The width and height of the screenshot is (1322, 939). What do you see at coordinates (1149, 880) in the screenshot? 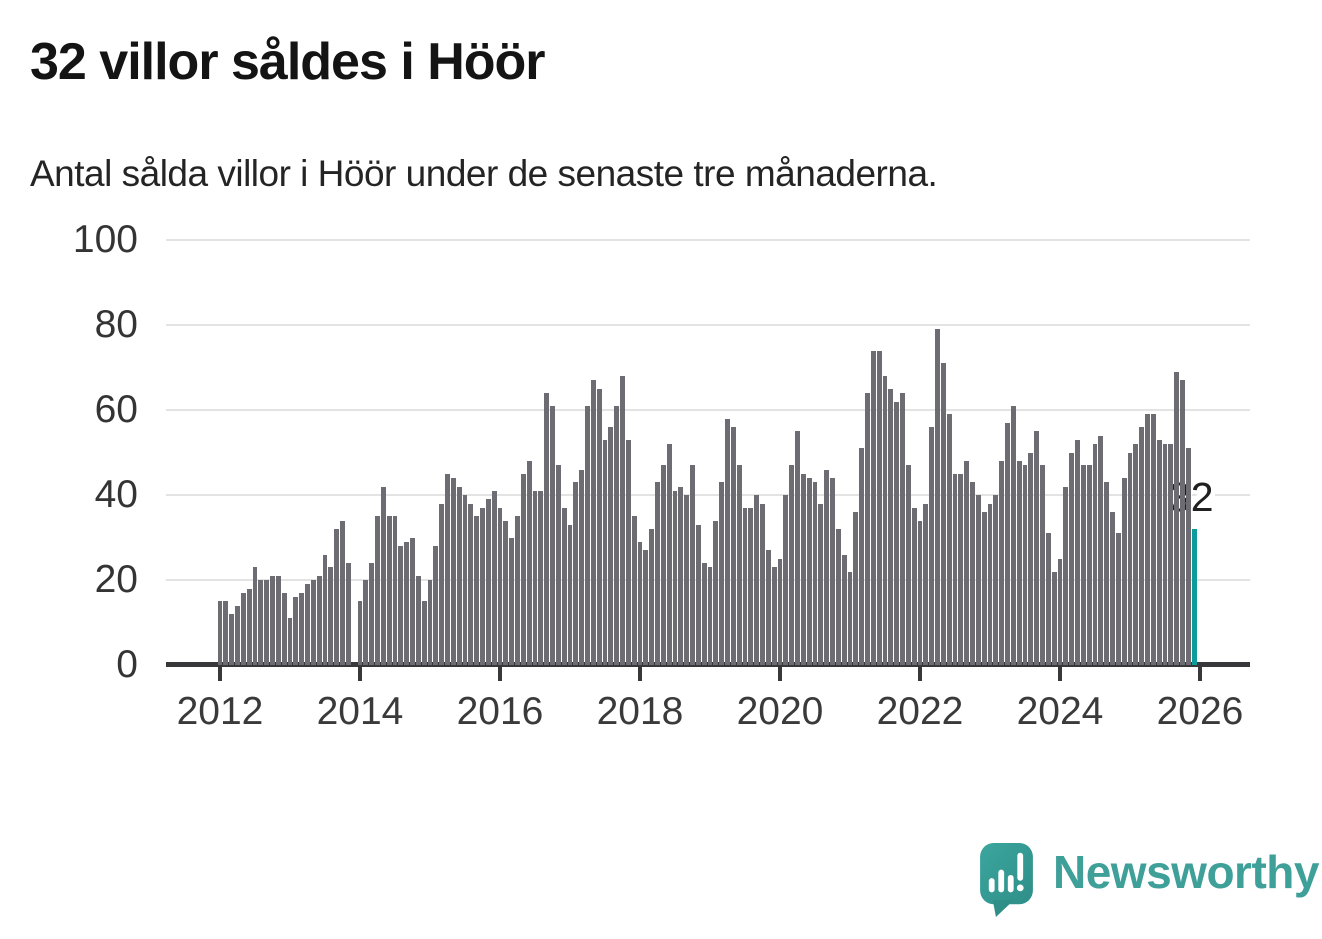
I see `newsworthy-logo: Newsworthy` at bounding box center [1149, 880].